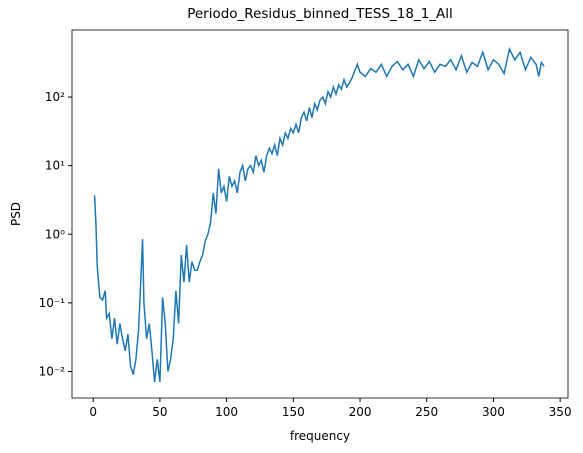  Describe the element at coordinates (55, 234) in the screenshot. I see `y-tick-label: 10⁰` at that location.